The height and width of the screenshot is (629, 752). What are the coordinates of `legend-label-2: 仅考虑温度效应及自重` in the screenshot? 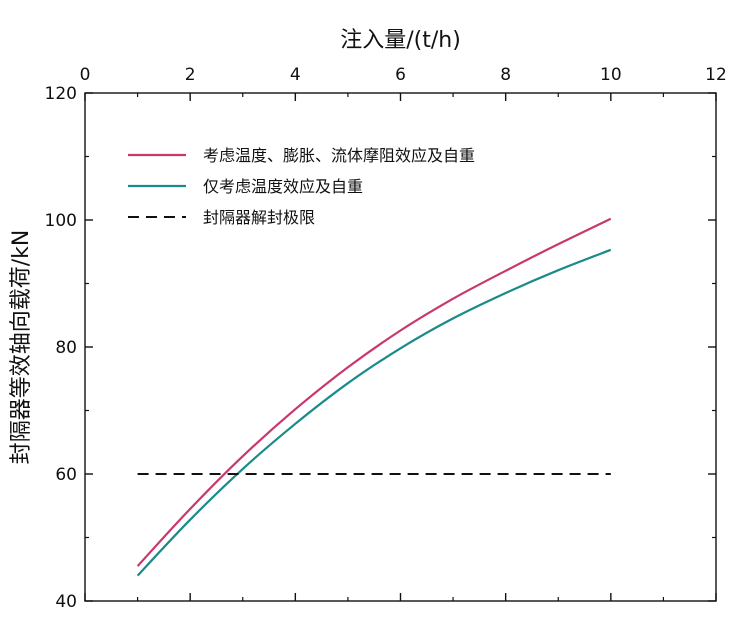 It's located at (283, 186).